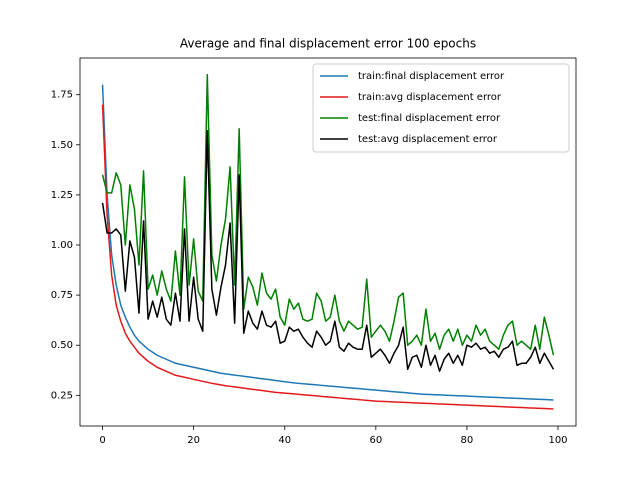 The height and width of the screenshot is (480, 640). What do you see at coordinates (430, 97) in the screenshot?
I see `legend-label: train:avg displacement error` at bounding box center [430, 97].